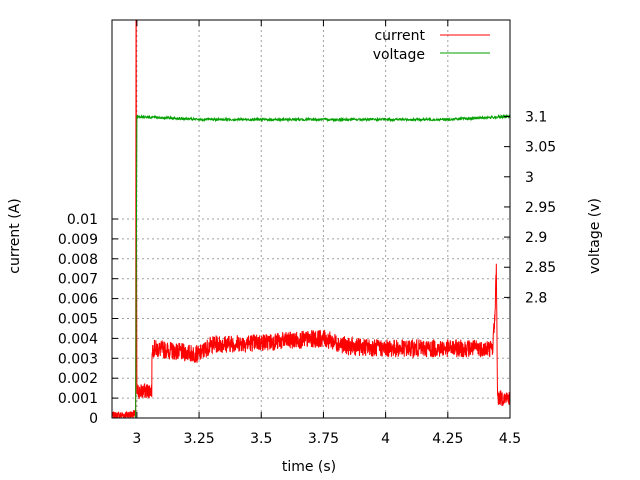  Describe the element at coordinates (447, 439) in the screenshot. I see `x-tick-label: 4.25` at that location.